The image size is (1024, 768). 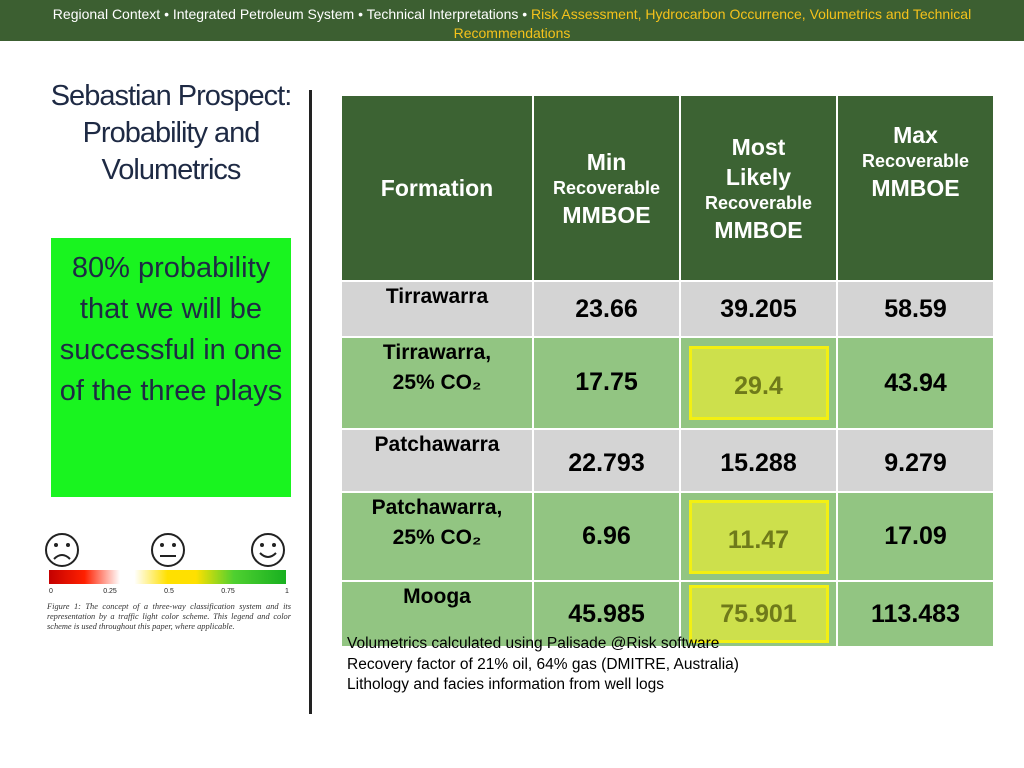 I want to click on table-row: Mooga 45.985 75.901 113.483, so click(x=667, y=614).